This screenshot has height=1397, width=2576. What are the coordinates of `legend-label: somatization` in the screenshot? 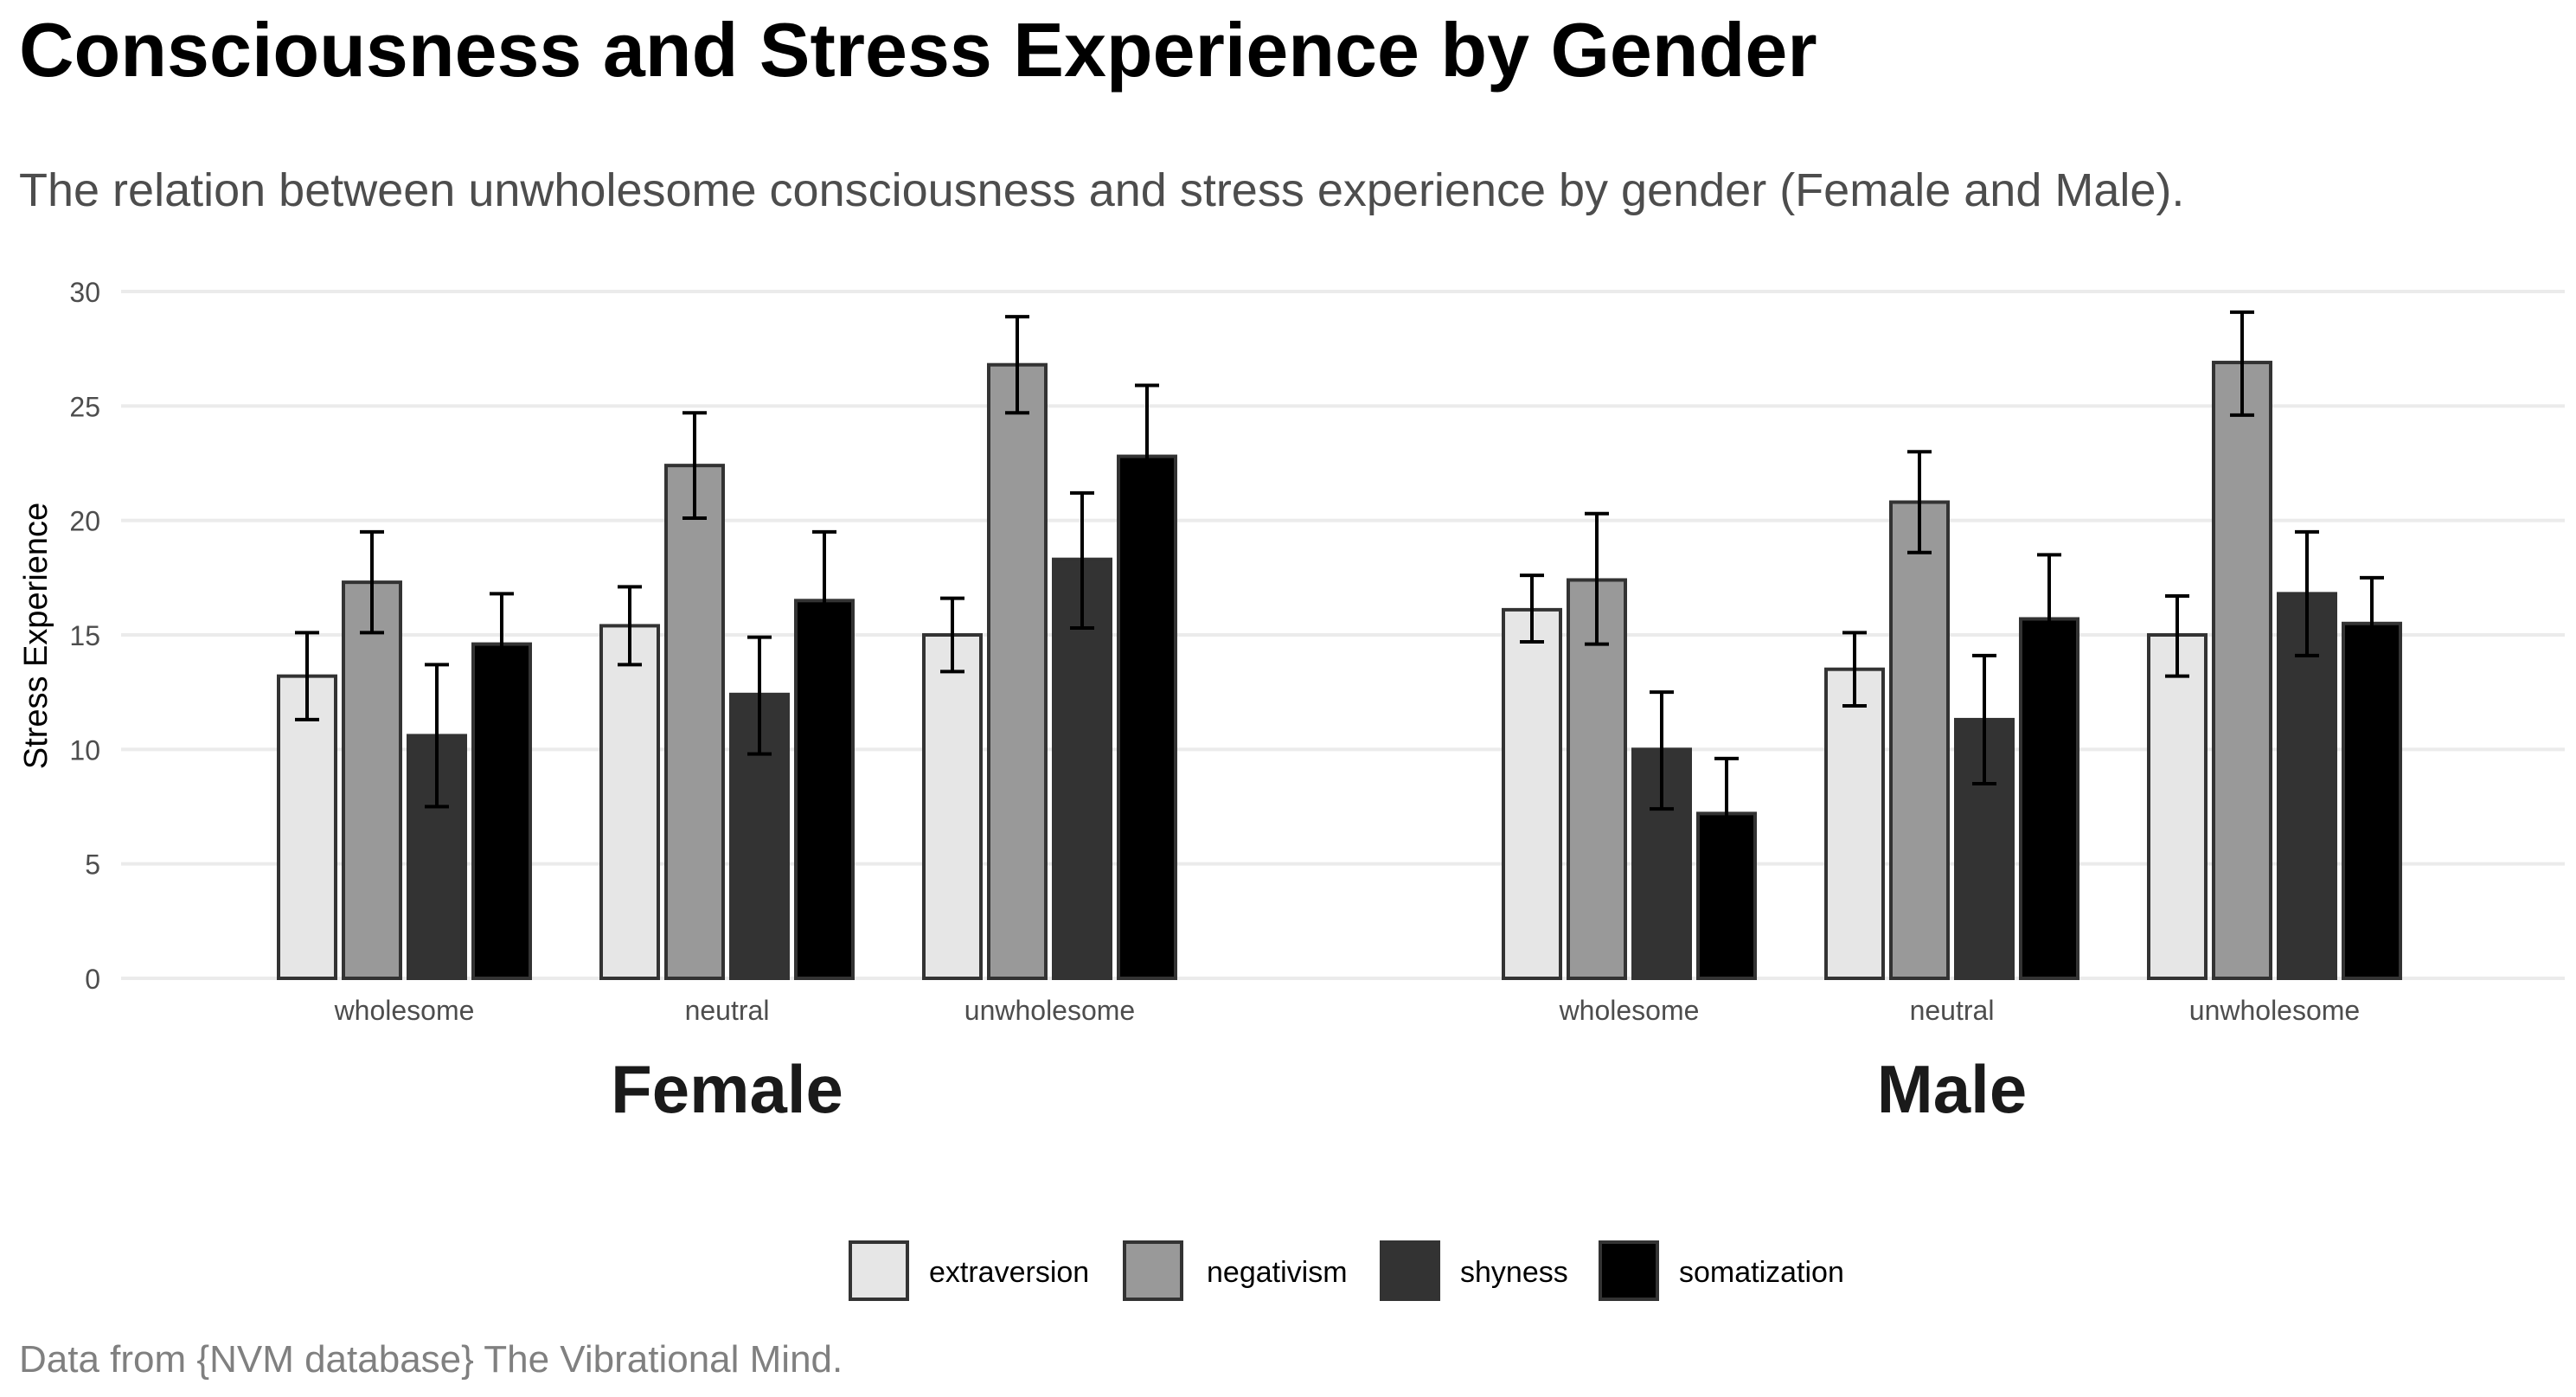 It's located at (1761, 1273).